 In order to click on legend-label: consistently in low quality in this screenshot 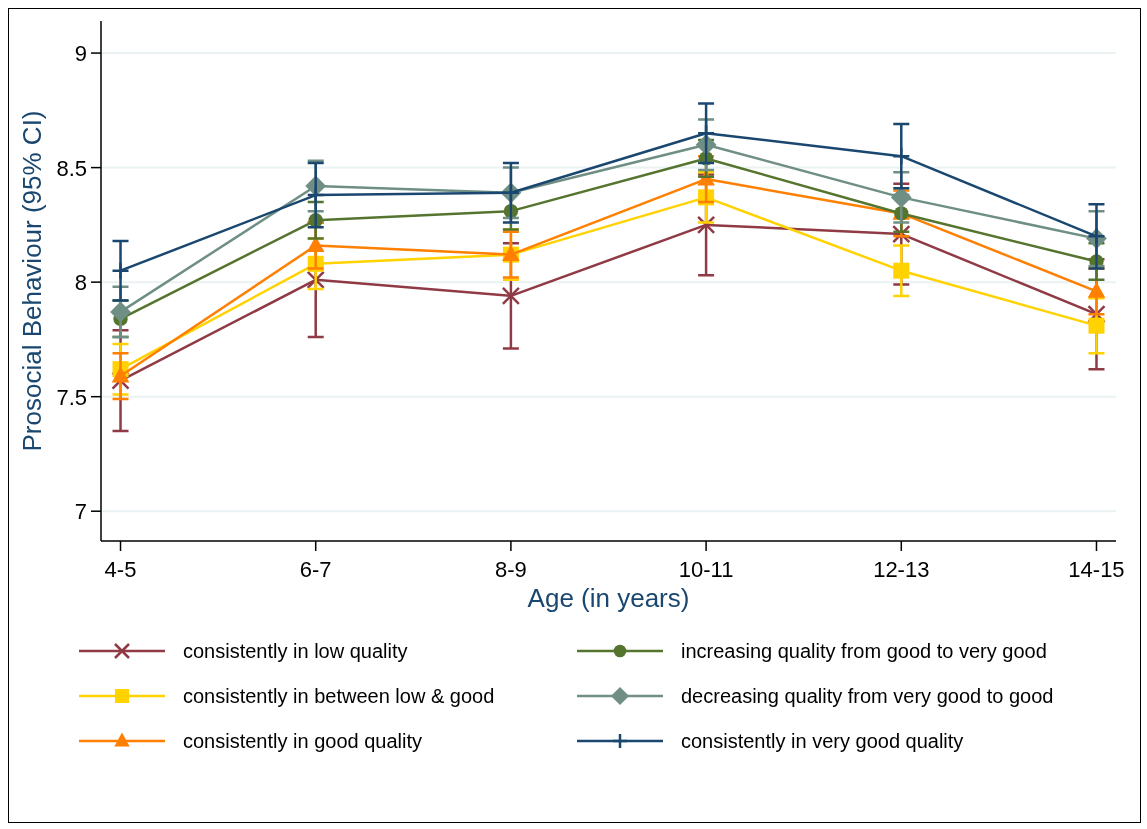, I will do `click(295, 651)`.